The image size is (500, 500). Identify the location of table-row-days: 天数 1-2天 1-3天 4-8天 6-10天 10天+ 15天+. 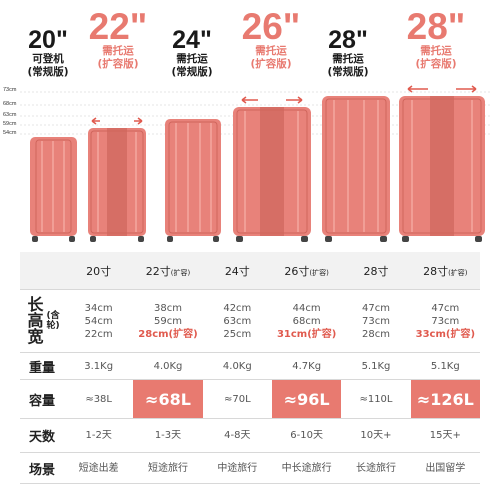
(250, 435).